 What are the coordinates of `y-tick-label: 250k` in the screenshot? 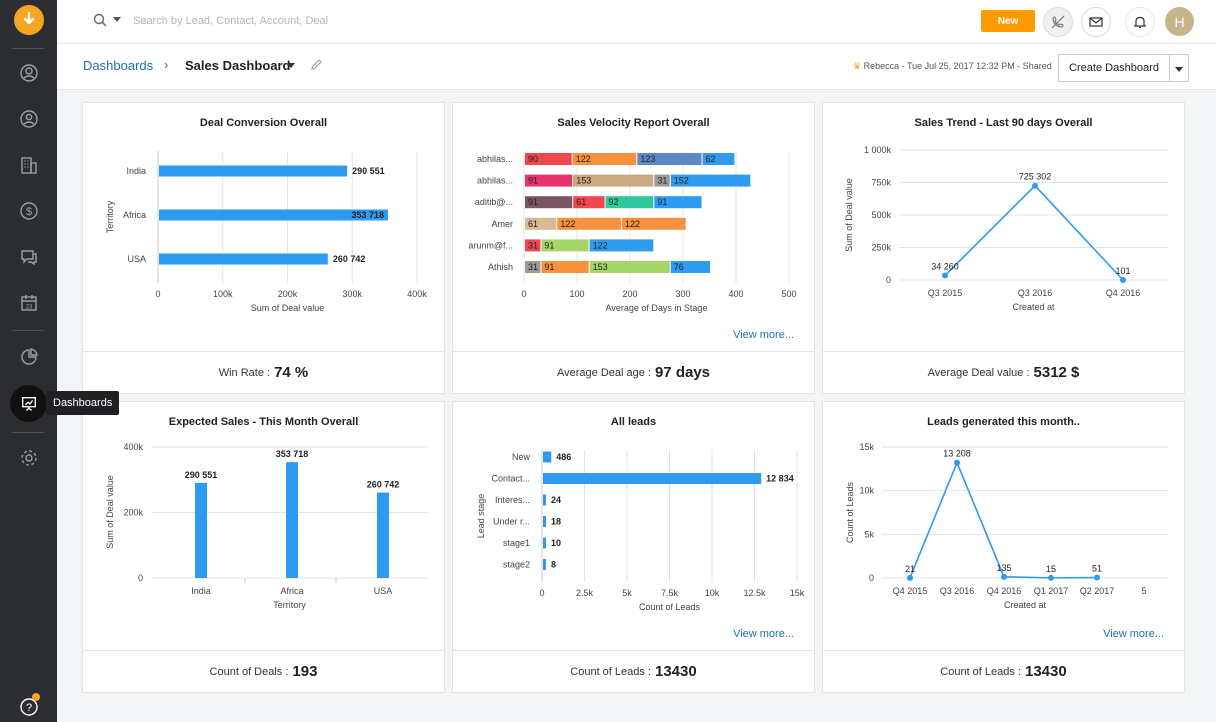 It's located at (881, 248).